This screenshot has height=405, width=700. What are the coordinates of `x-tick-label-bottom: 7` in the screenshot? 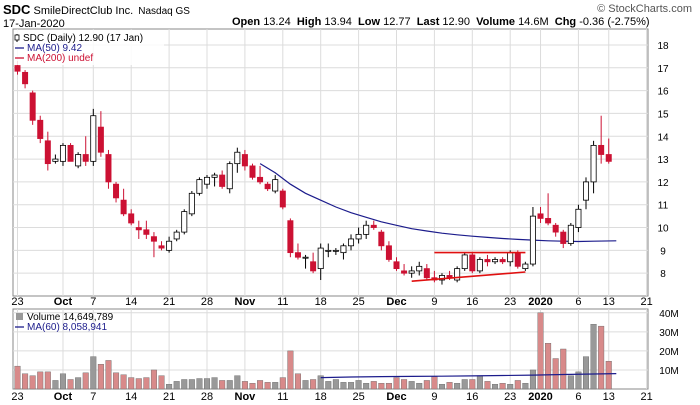 It's located at (93, 397).